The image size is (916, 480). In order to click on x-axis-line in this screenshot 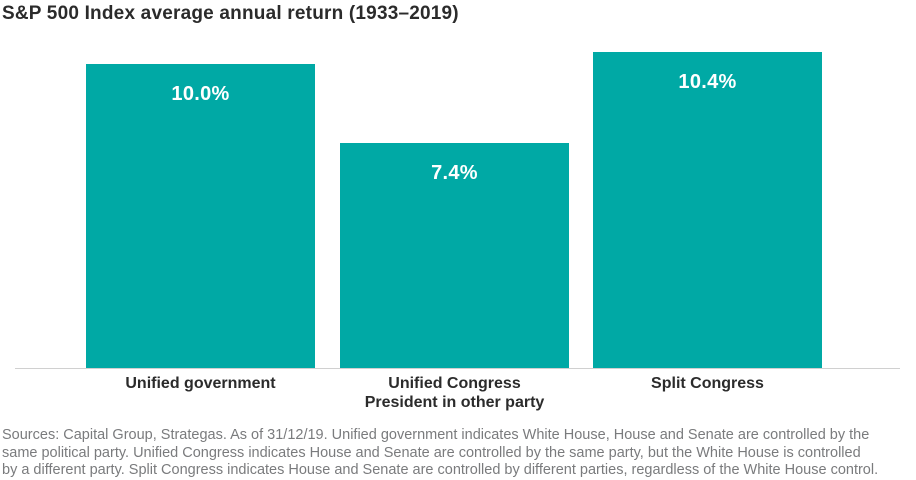, I will do `click(457, 368)`.